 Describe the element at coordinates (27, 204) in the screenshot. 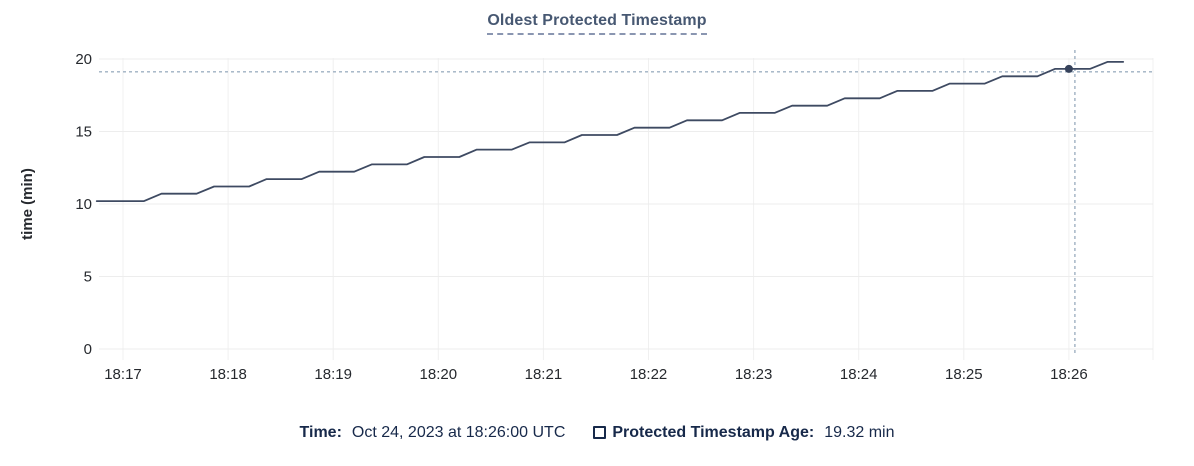

I see `y-axis-title: time (min)` at that location.